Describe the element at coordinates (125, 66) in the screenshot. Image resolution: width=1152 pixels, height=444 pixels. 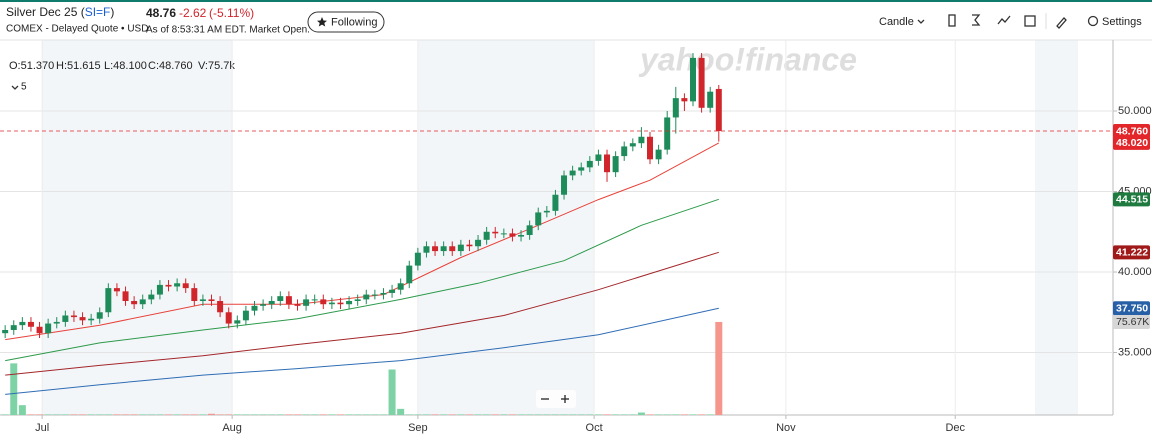
I see `ohlc-value: L:48.100` at that location.